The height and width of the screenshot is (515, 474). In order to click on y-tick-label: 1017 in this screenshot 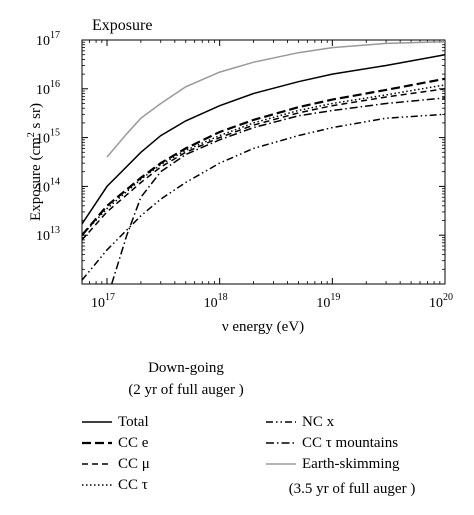, I will do `click(48, 39)`.